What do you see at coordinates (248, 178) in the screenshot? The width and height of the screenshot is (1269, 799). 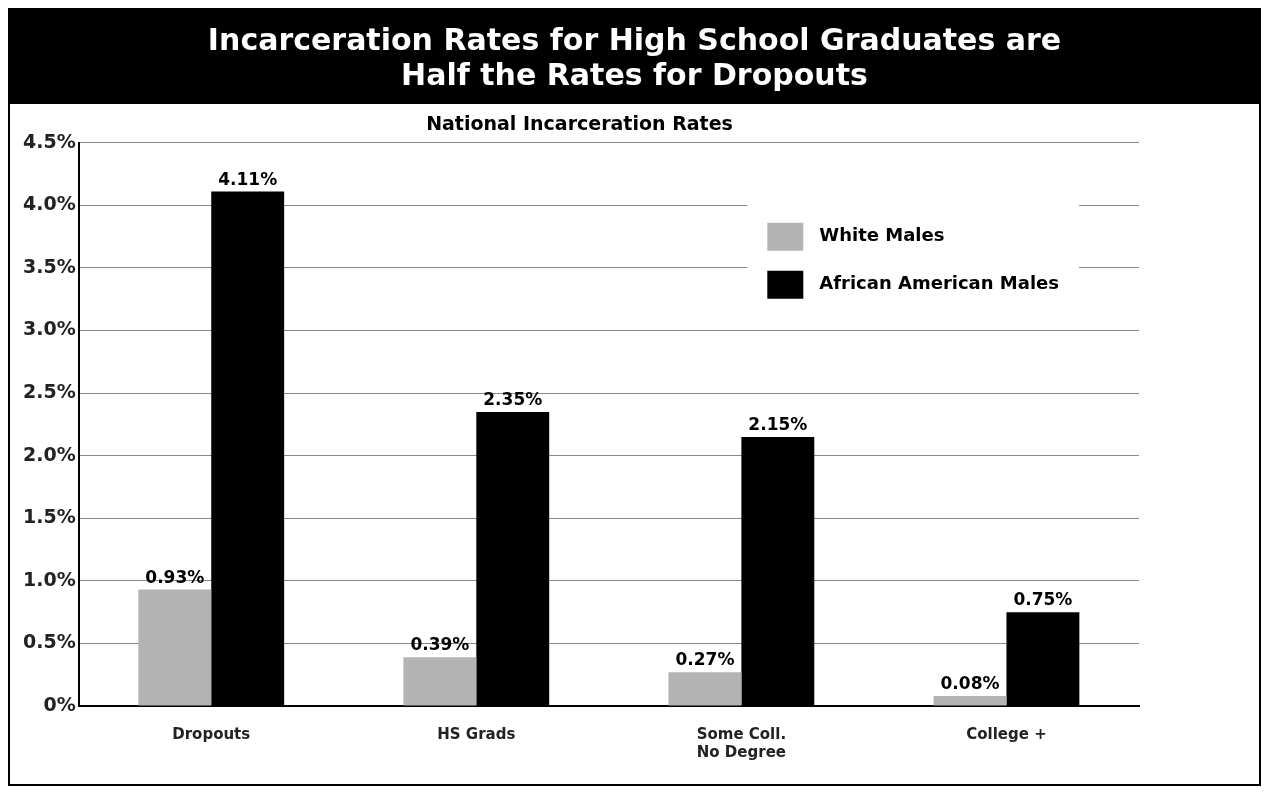 I see `data-label: 4.11%` at bounding box center [248, 178].